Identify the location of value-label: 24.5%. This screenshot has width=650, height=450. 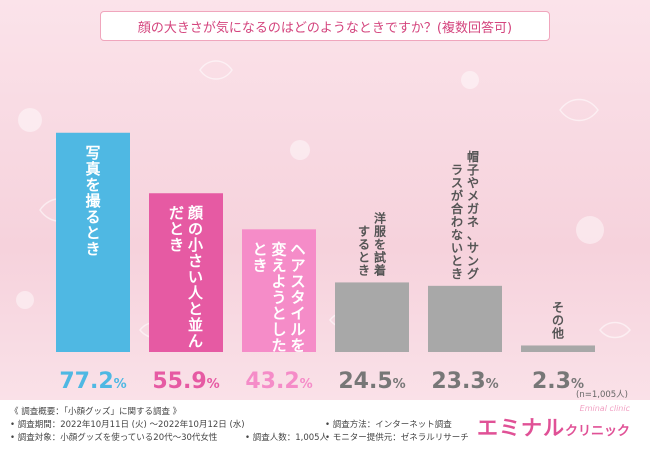
(371, 381).